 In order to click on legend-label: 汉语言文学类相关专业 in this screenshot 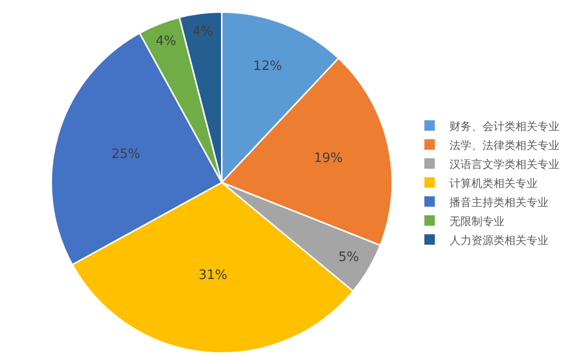, I will do `click(505, 164)`.